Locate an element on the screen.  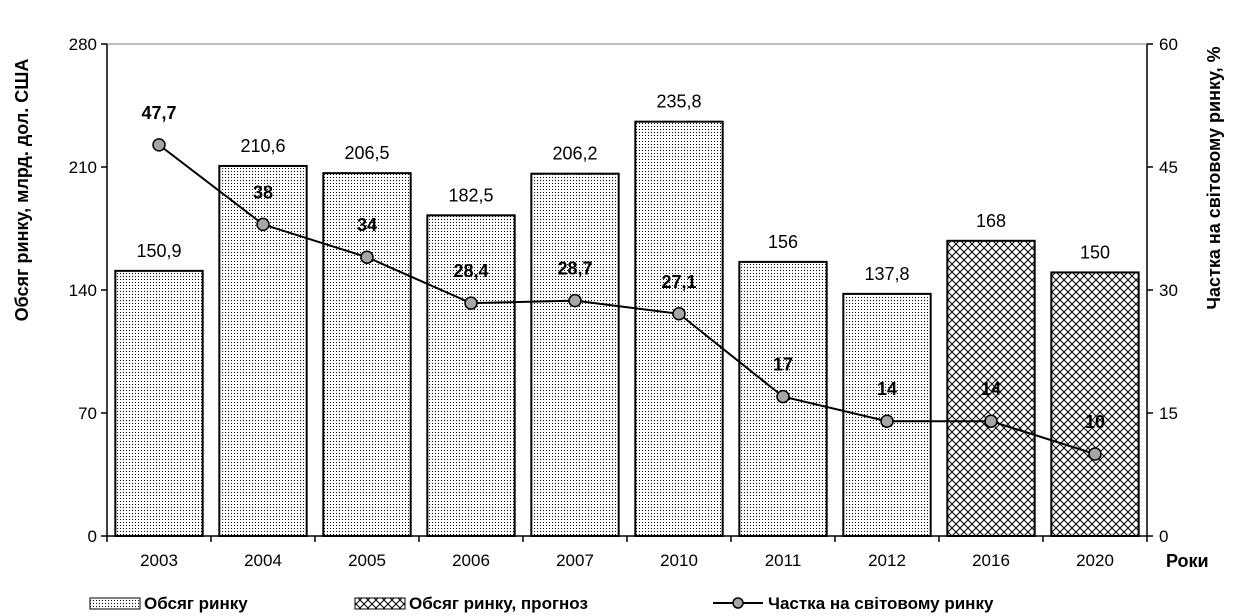
share-point-2005 is located at coordinates (367, 257).